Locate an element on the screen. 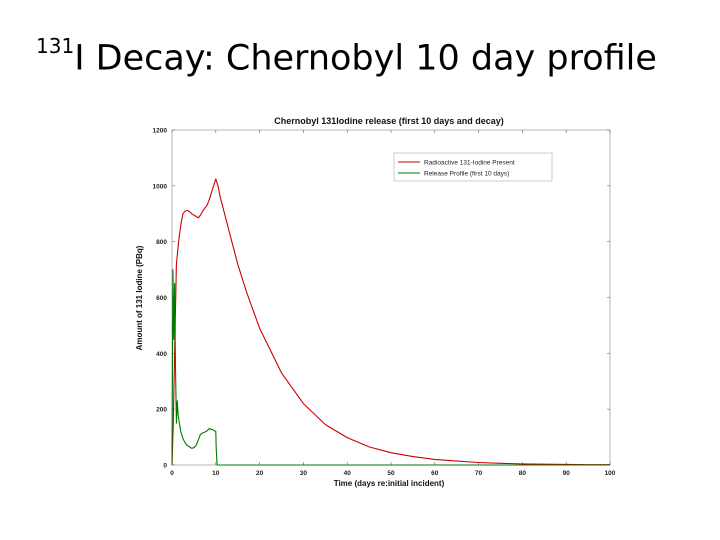 The width and height of the screenshot is (720, 540). y-tick-label: 600 is located at coordinates (161, 298).